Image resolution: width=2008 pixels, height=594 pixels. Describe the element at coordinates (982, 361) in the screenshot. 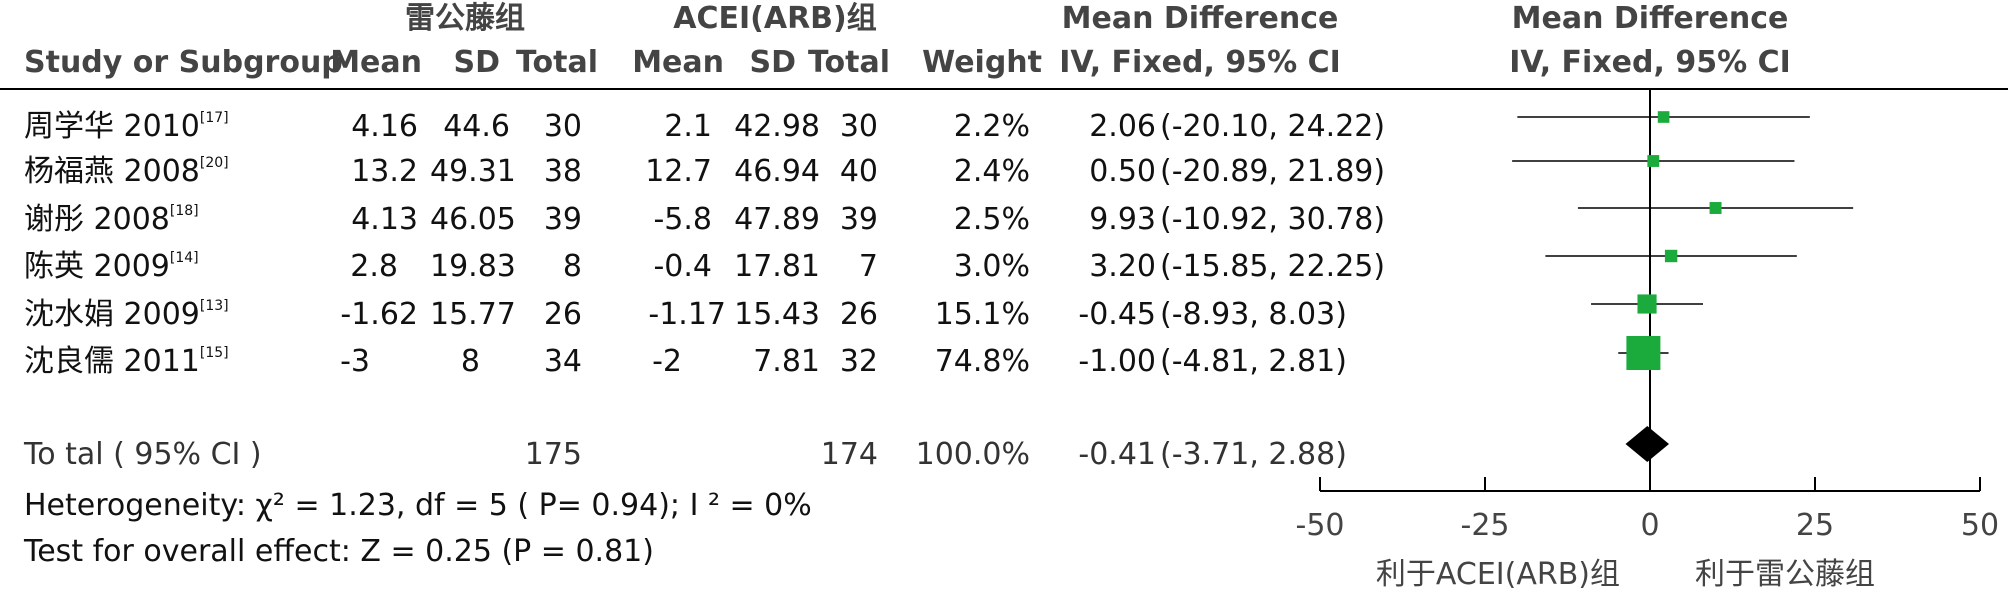

I see `weight: 74.8%` at that location.